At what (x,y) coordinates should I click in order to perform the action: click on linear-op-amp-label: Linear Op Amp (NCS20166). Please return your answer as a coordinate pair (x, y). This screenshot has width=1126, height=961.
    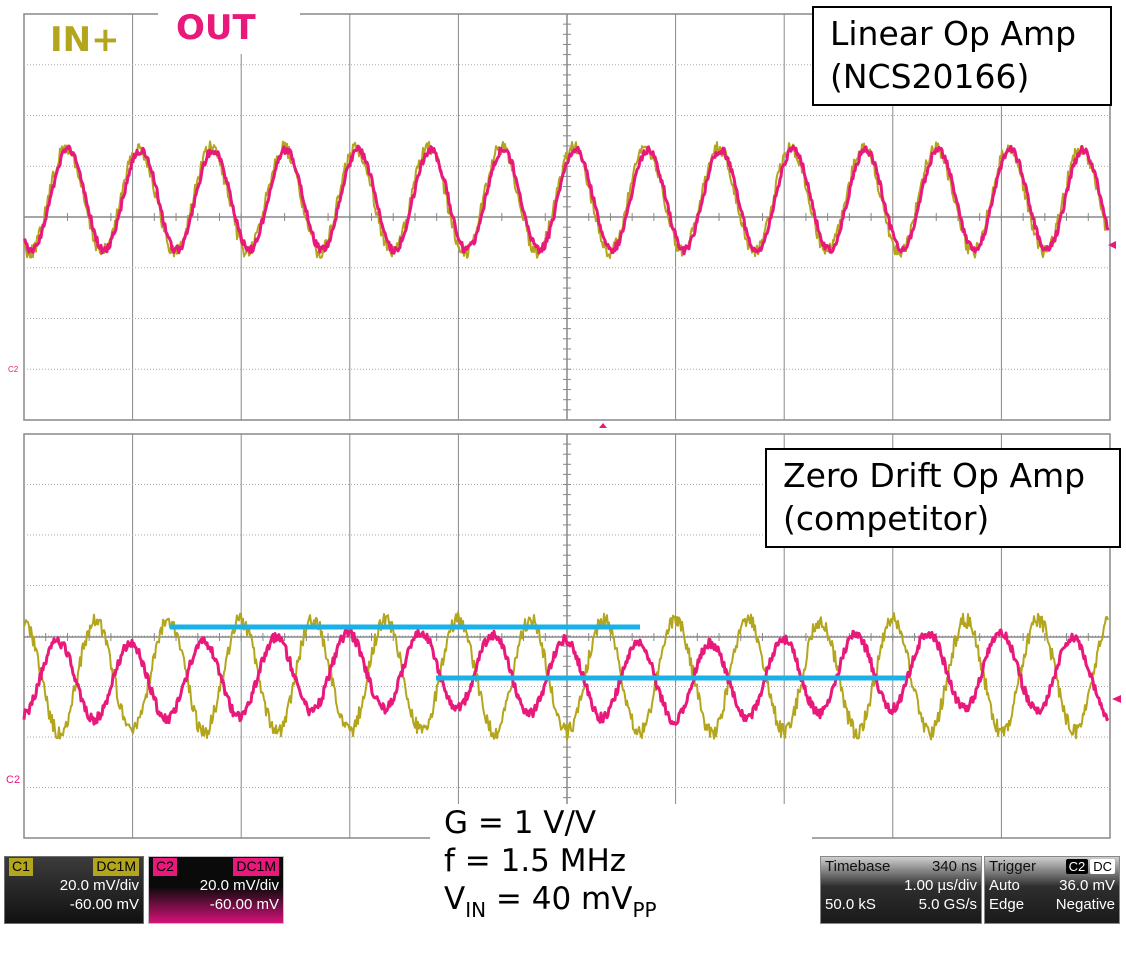
    Looking at the image, I should click on (962, 56).